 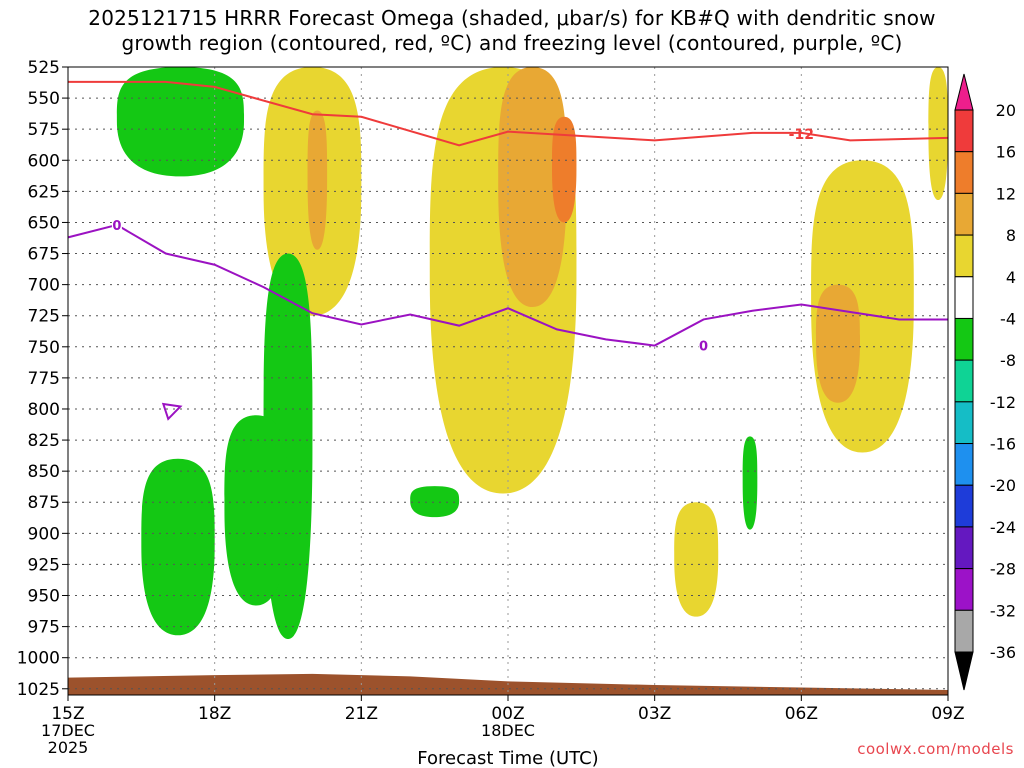 What do you see at coordinates (1003, 652) in the screenshot?
I see `colorbar-label: -36` at bounding box center [1003, 652].